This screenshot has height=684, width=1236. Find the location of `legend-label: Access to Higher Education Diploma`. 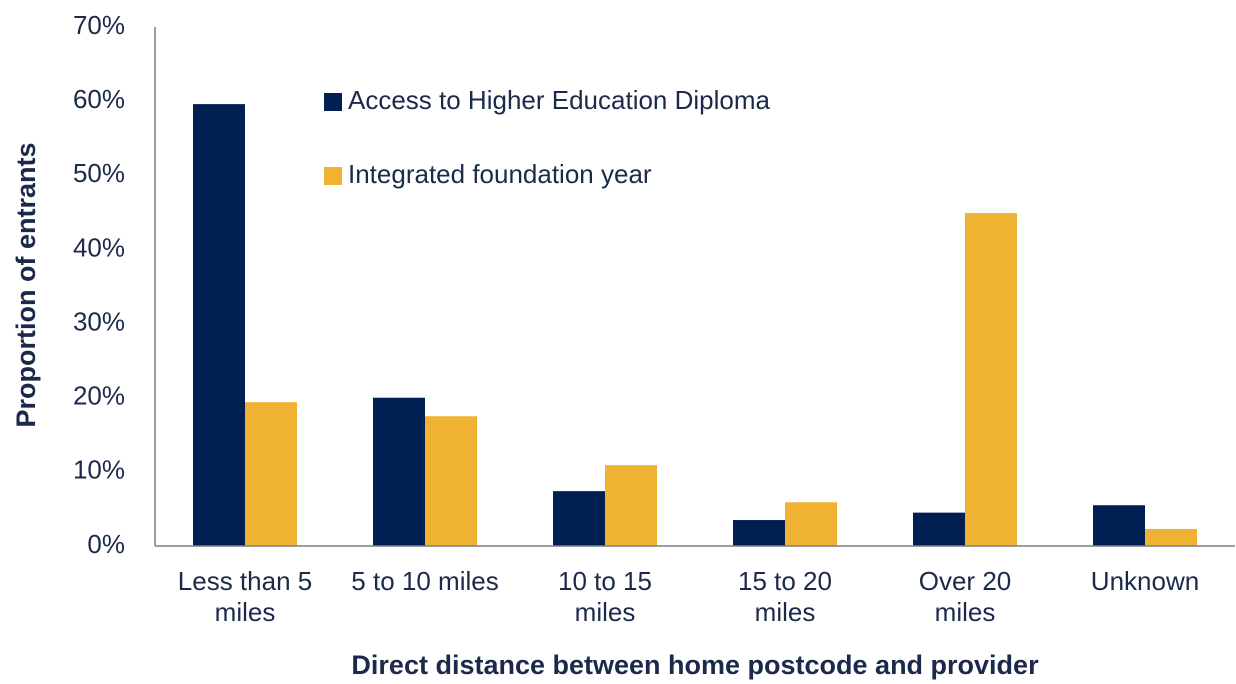

legend-label: Access to Higher Education Diploma is located at coordinates (559, 100).